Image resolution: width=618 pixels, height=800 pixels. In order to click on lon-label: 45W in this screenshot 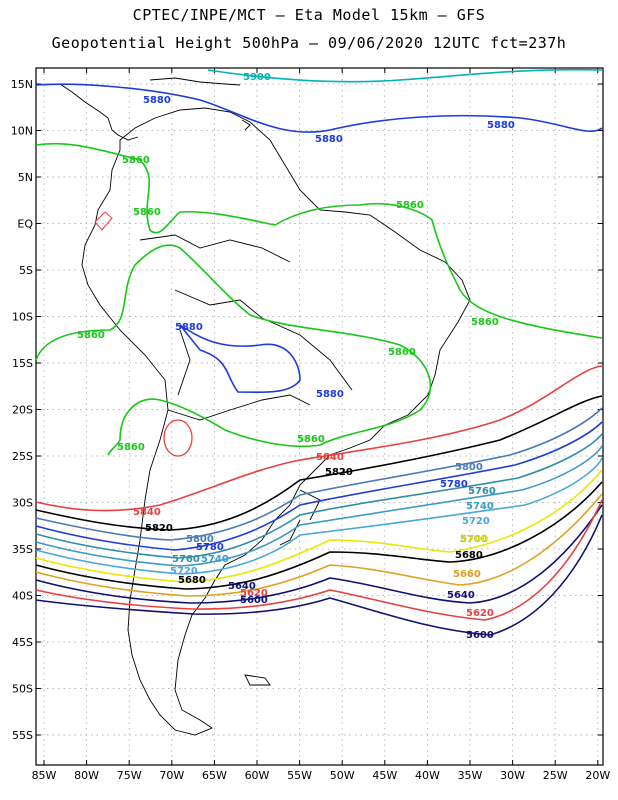, I will do `click(384, 775)`.